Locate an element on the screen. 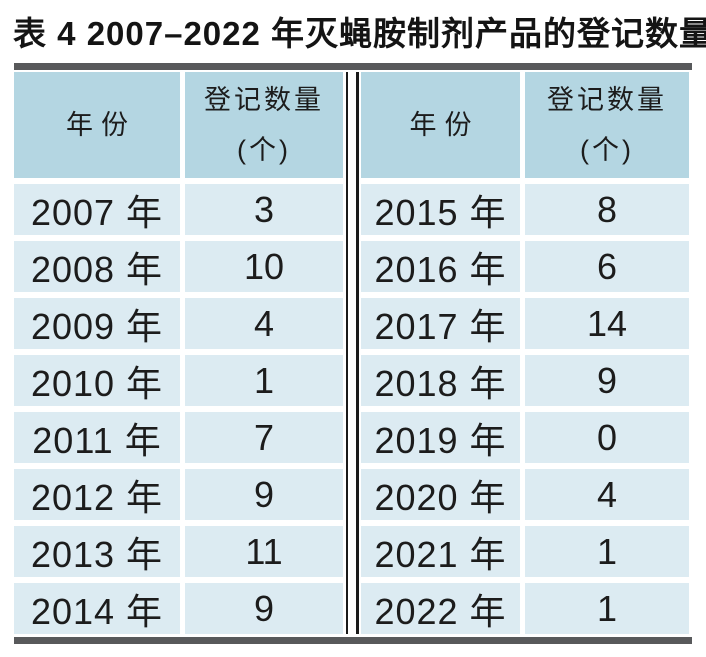 This screenshot has width=706, height=657. year-cell: 2013 年 is located at coordinates (97, 551).